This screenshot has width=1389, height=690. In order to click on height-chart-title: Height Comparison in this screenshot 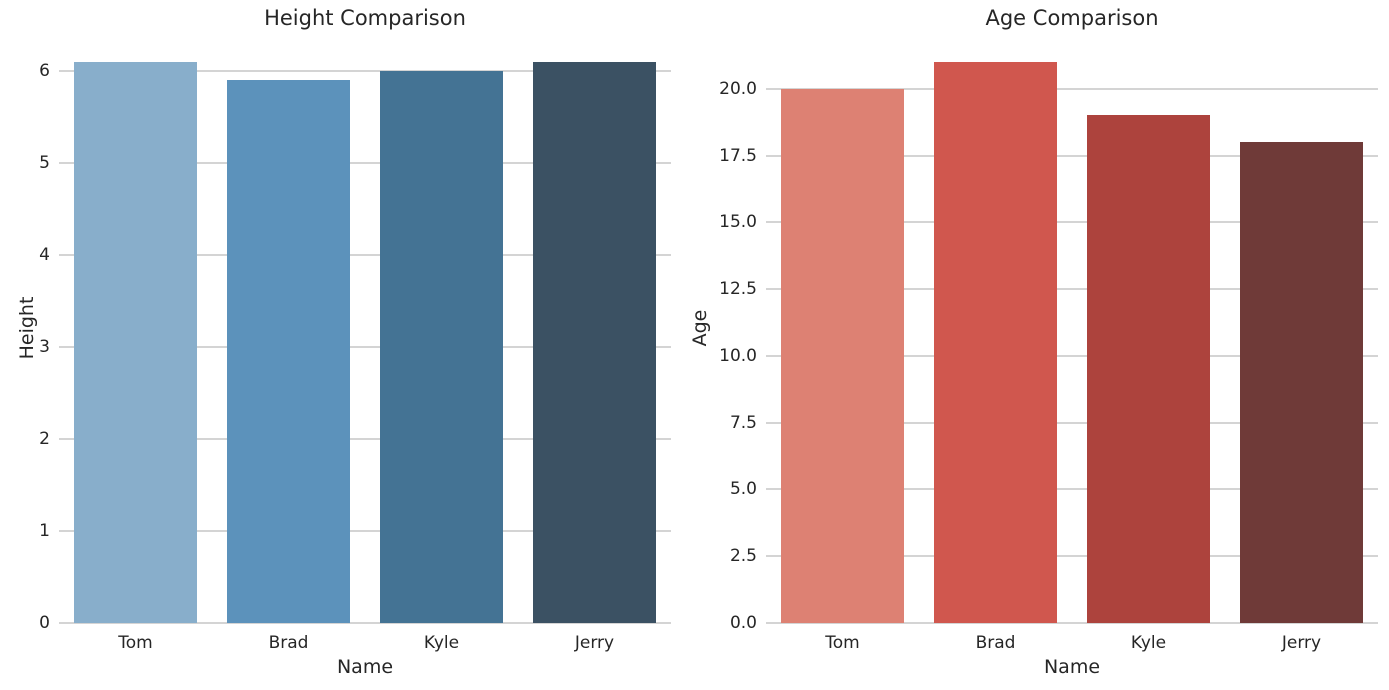, I will do `click(365, 18)`.